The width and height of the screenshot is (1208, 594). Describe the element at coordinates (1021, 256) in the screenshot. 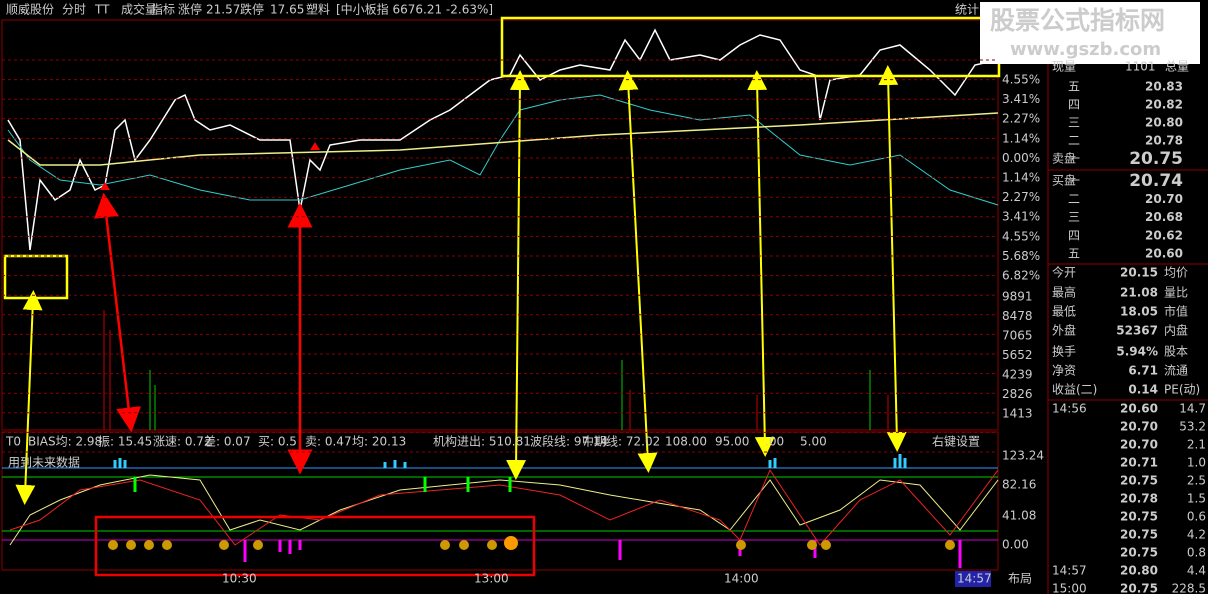

I see `price-axis-label: 5.68%` at that location.